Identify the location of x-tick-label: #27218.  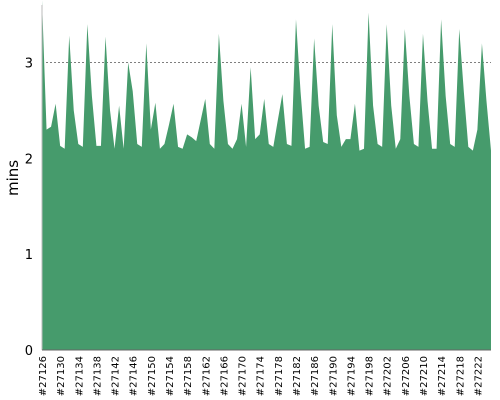
(460, 376).